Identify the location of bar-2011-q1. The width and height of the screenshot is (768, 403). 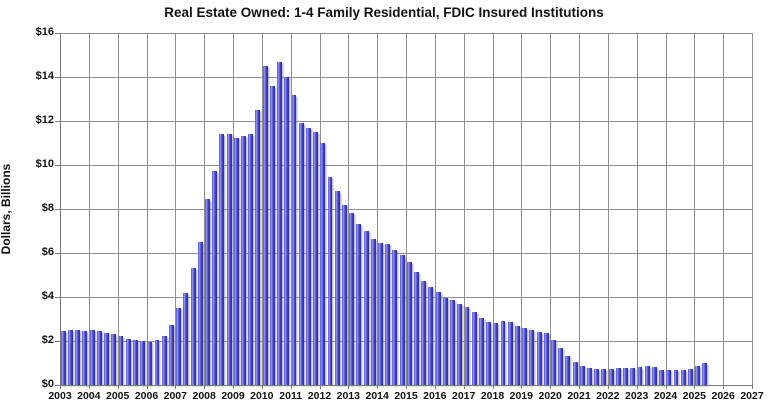
(294, 239).